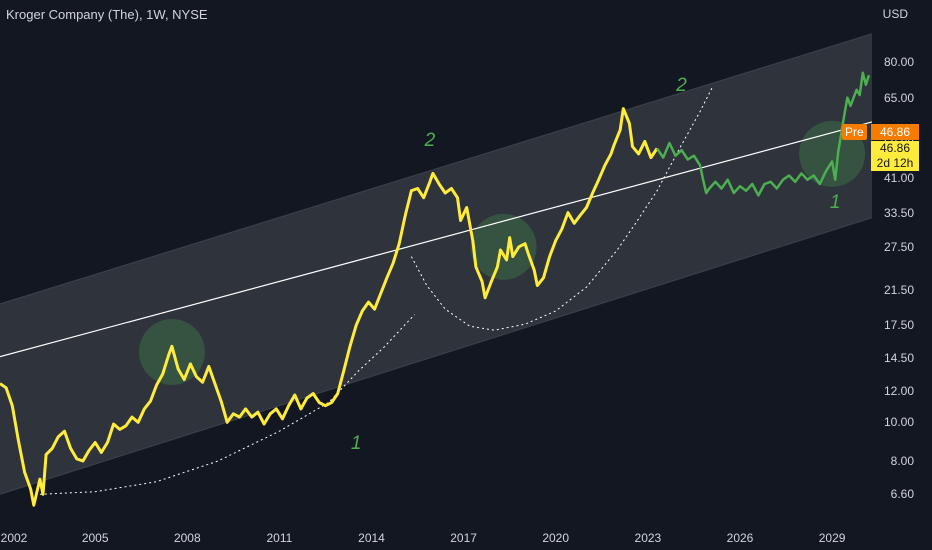 This screenshot has width=932, height=550. What do you see at coordinates (898, 246) in the screenshot?
I see `price-tick-label: 27.50` at bounding box center [898, 246].